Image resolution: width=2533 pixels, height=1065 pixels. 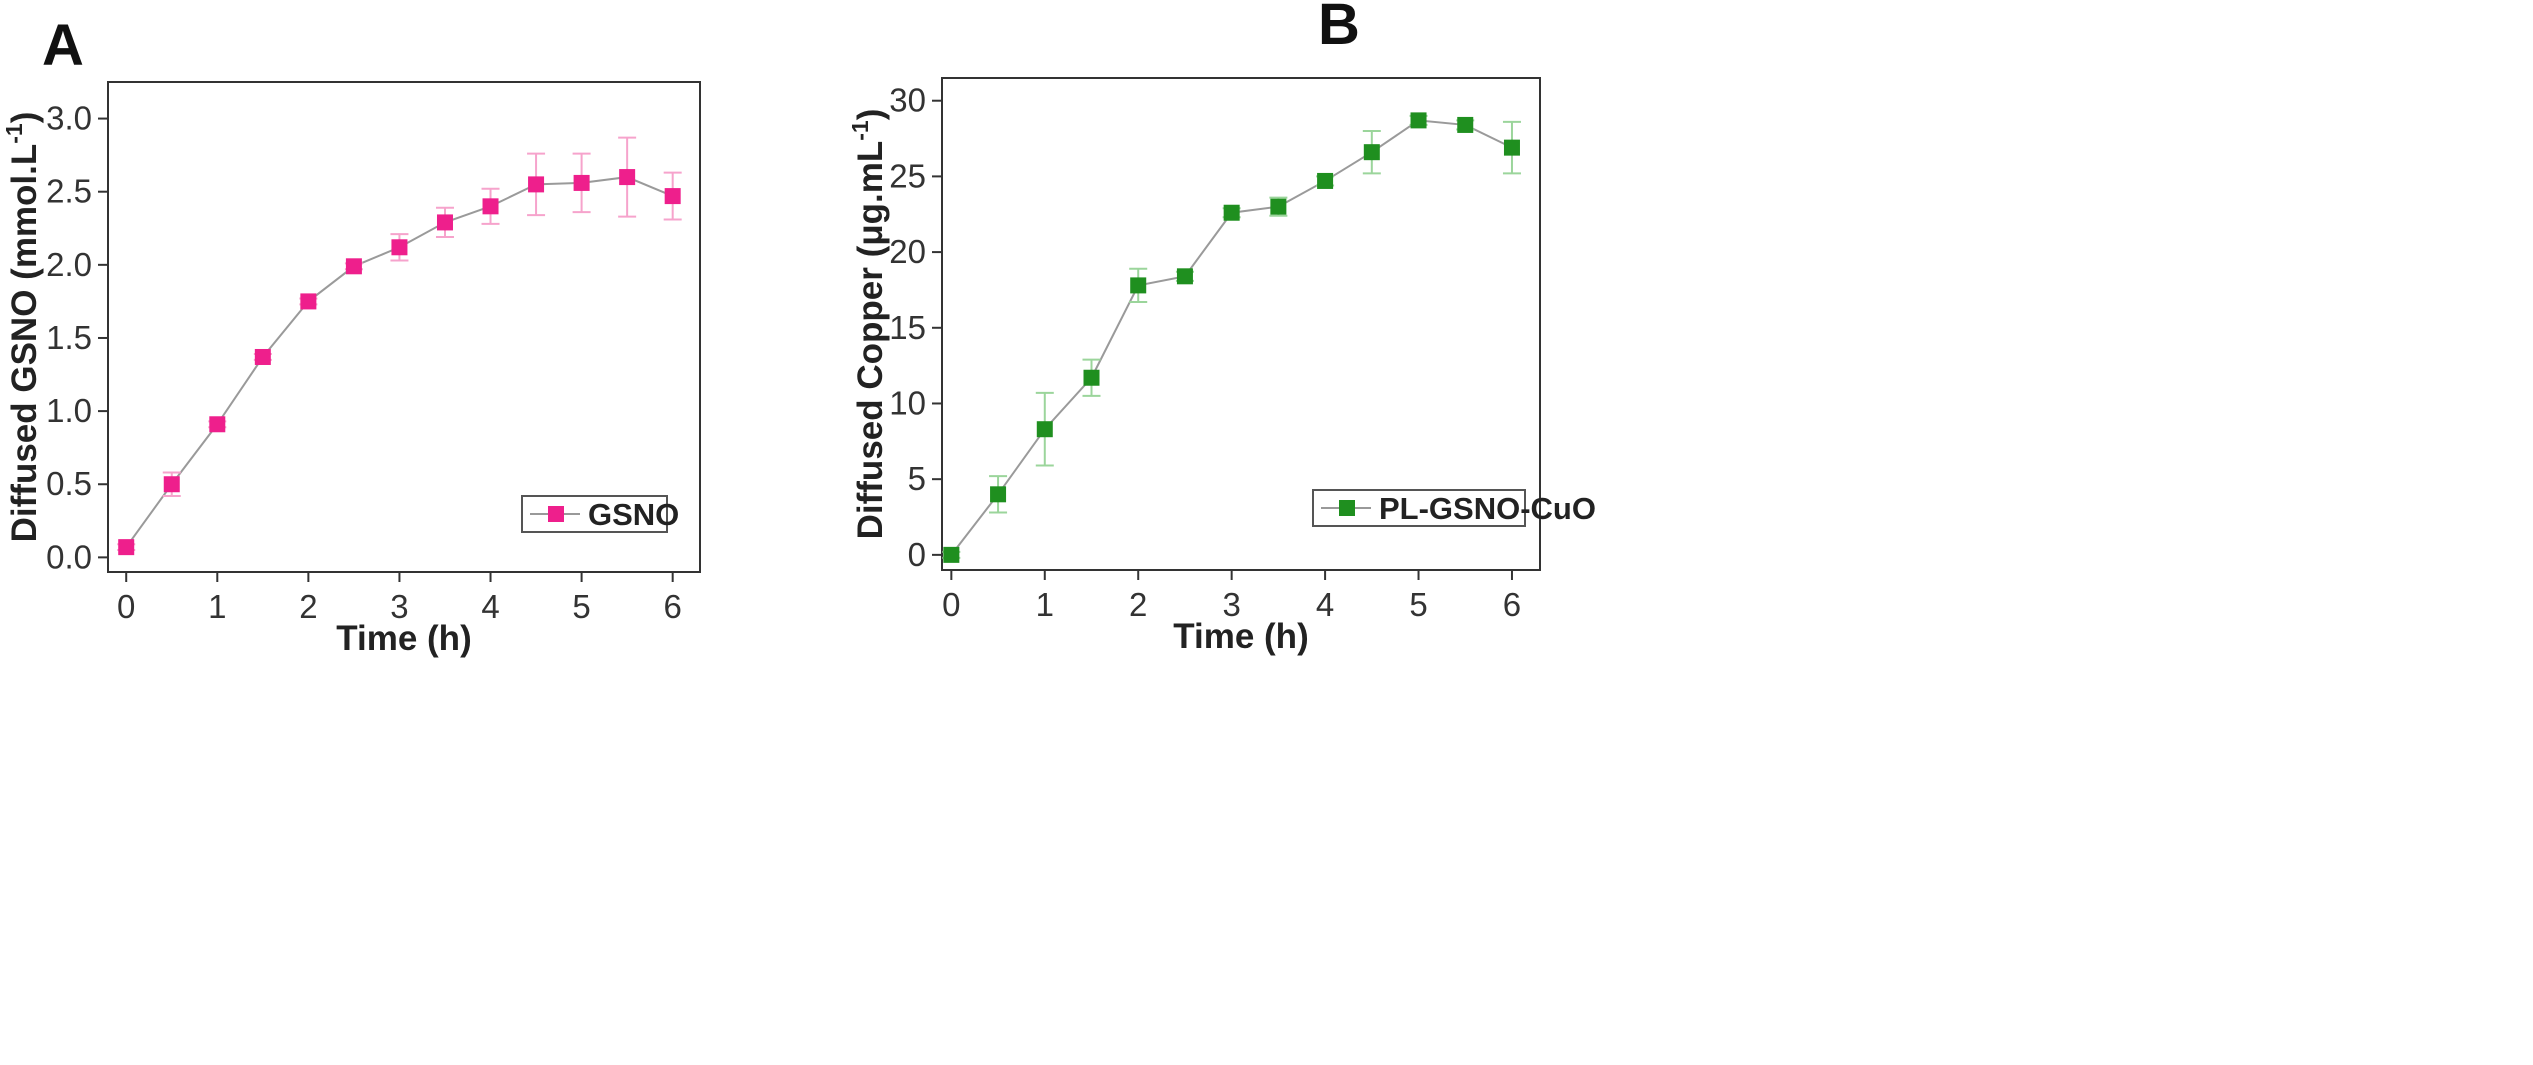 What do you see at coordinates (14, 133) in the screenshot?
I see `panel-a-y-axis-title-sup: -1` at bounding box center [14, 133].